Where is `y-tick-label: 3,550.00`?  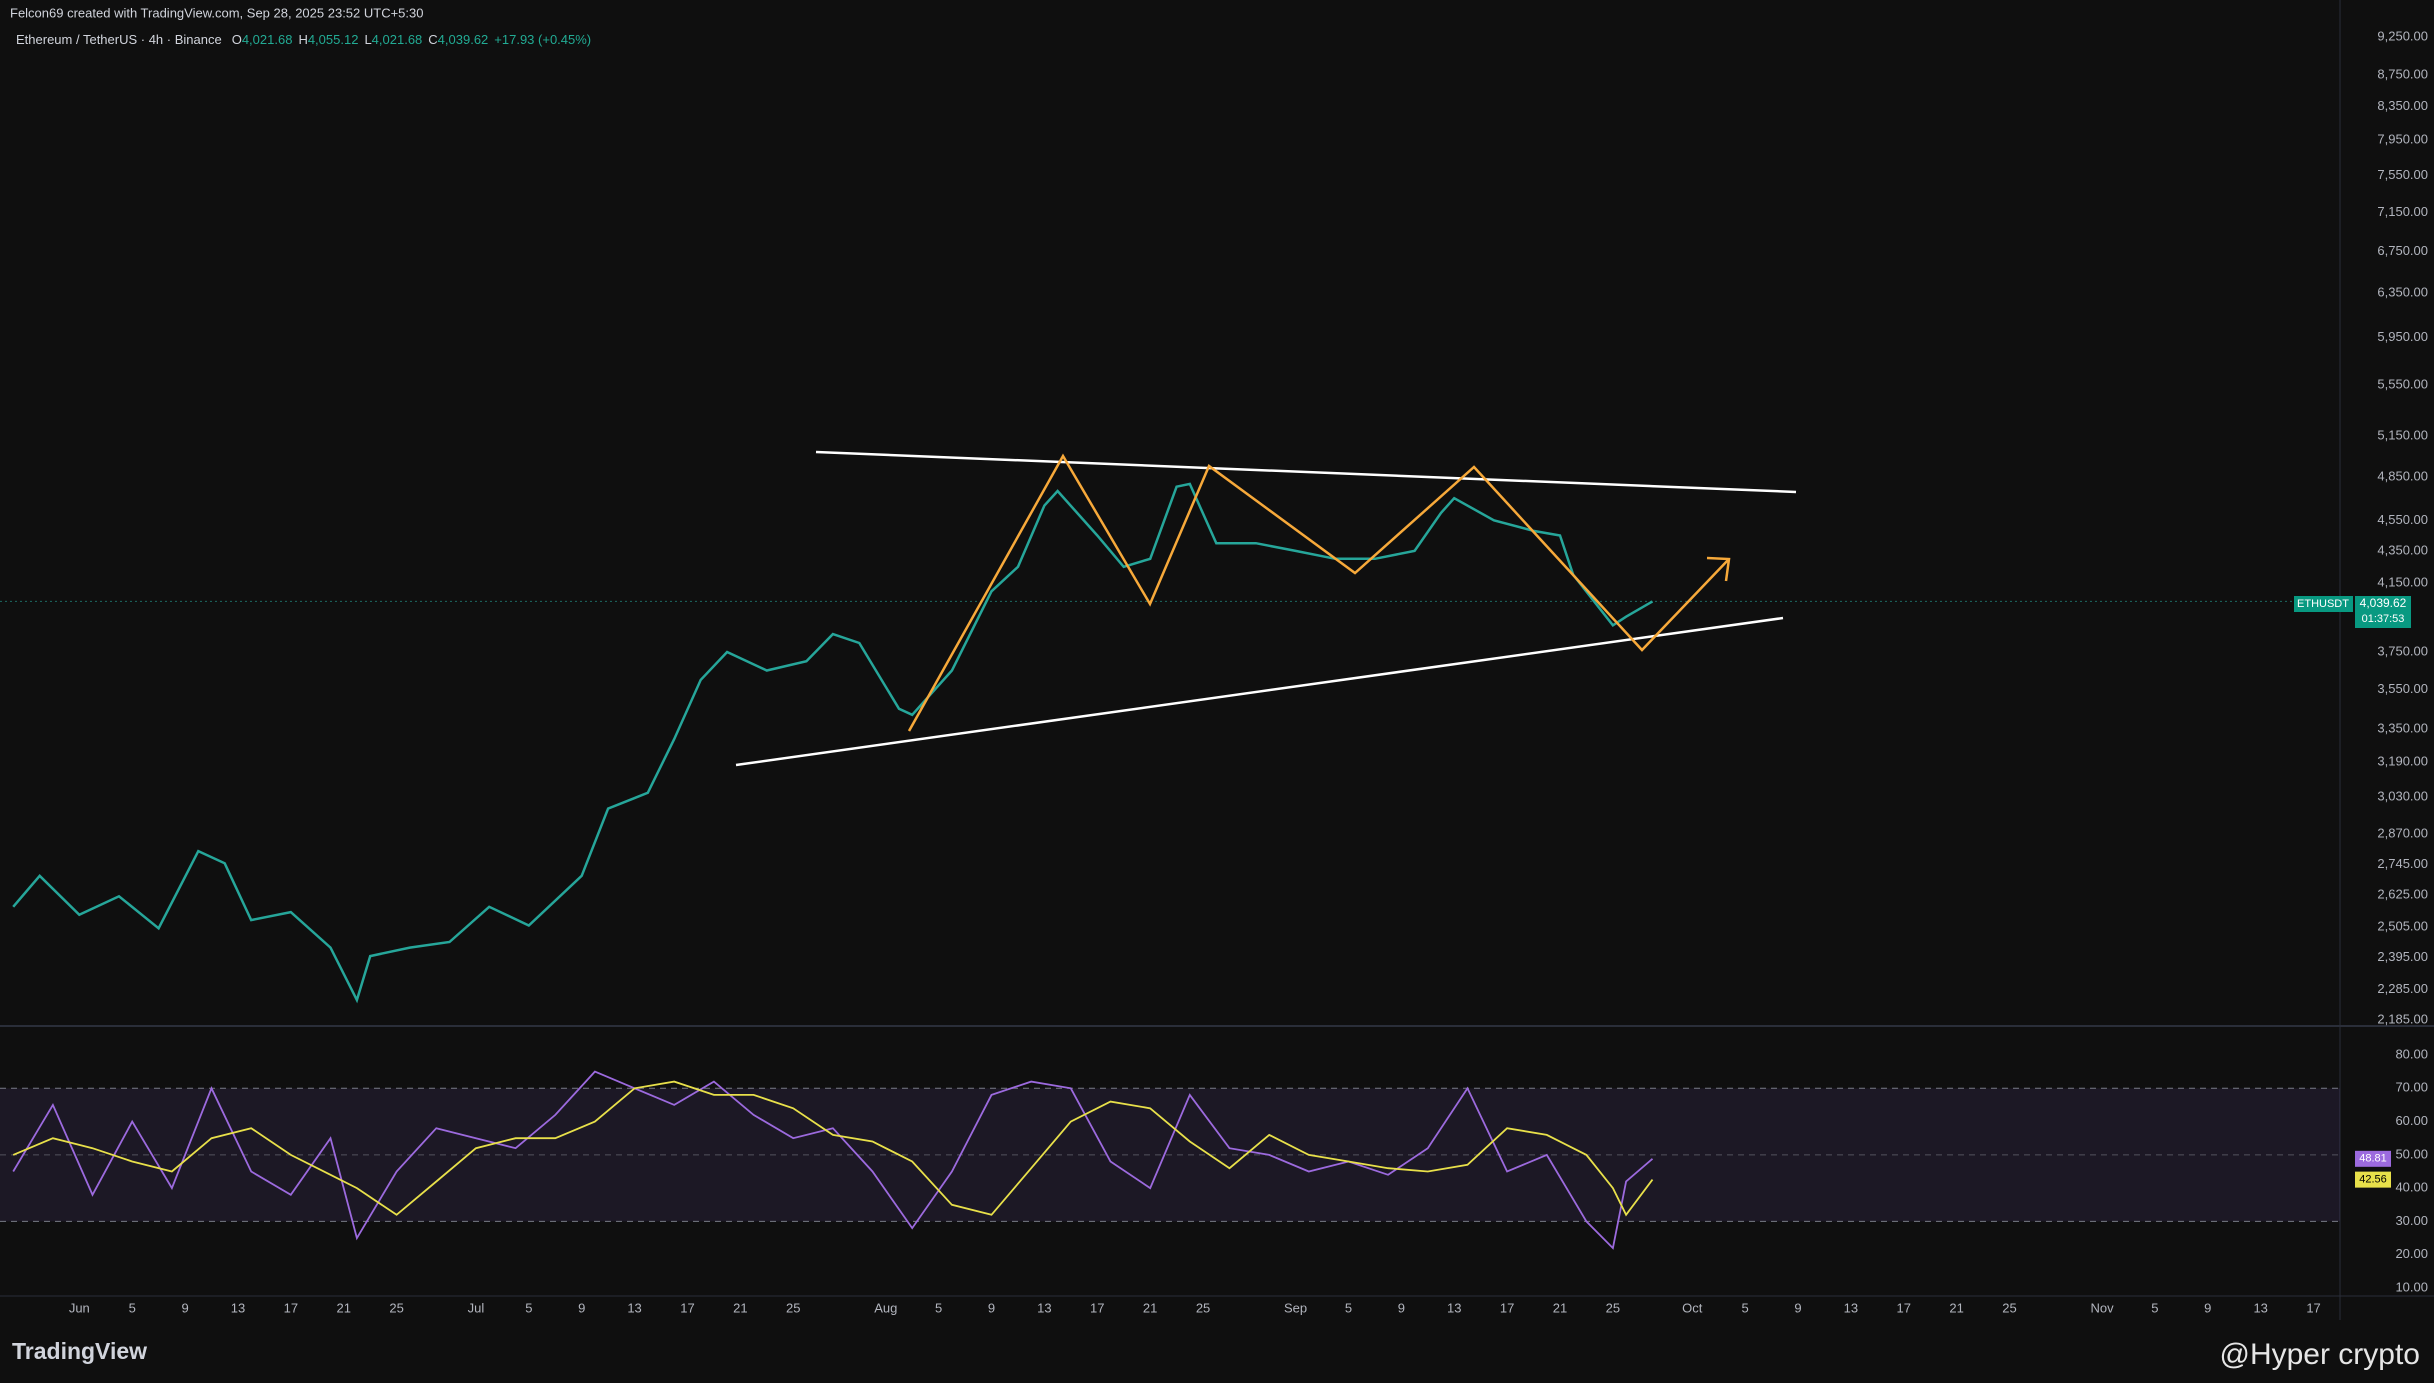
y-tick-label: 3,550.00 is located at coordinates (2402, 688).